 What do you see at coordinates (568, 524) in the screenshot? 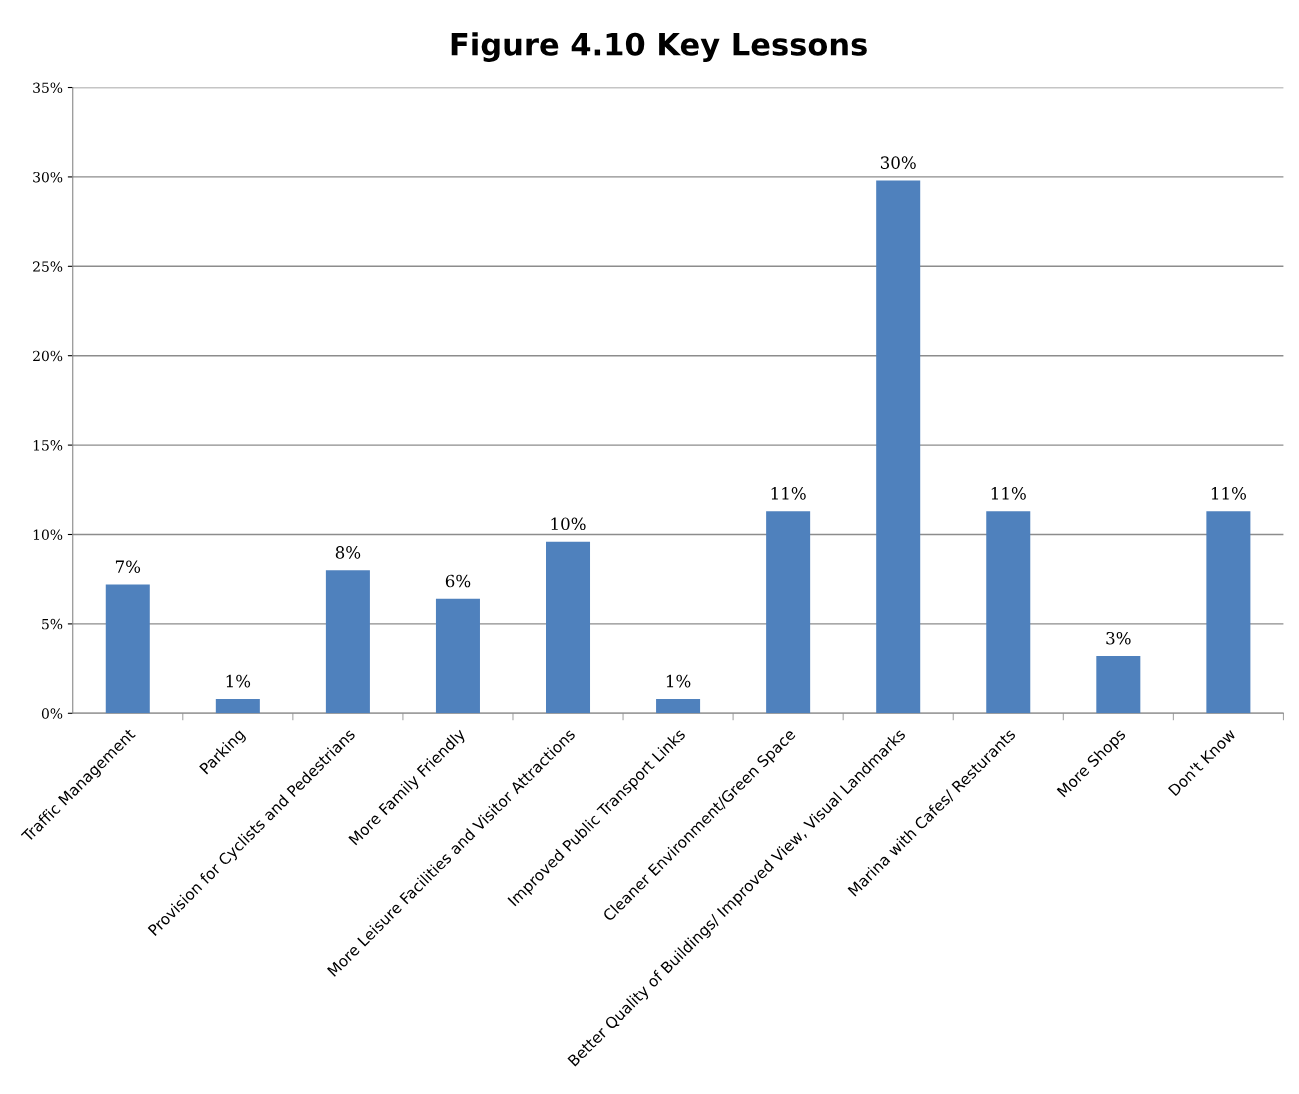
I see `data-label: 10%` at bounding box center [568, 524].